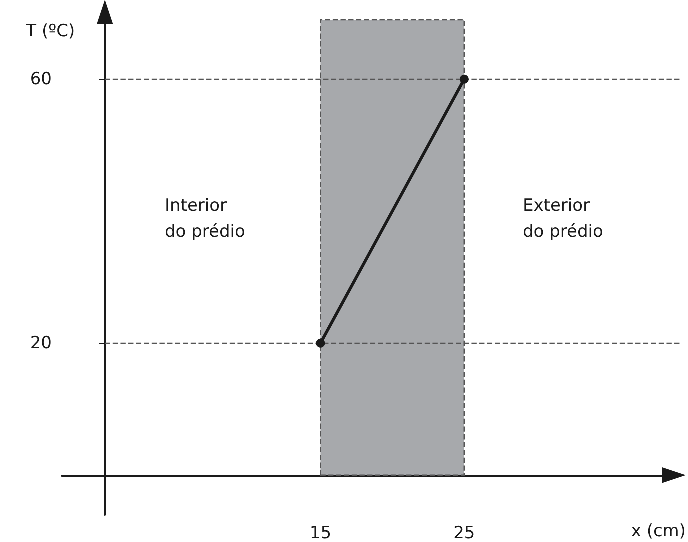 The image size is (688, 542). I want to click on x-tick-label: 15, so click(321, 533).